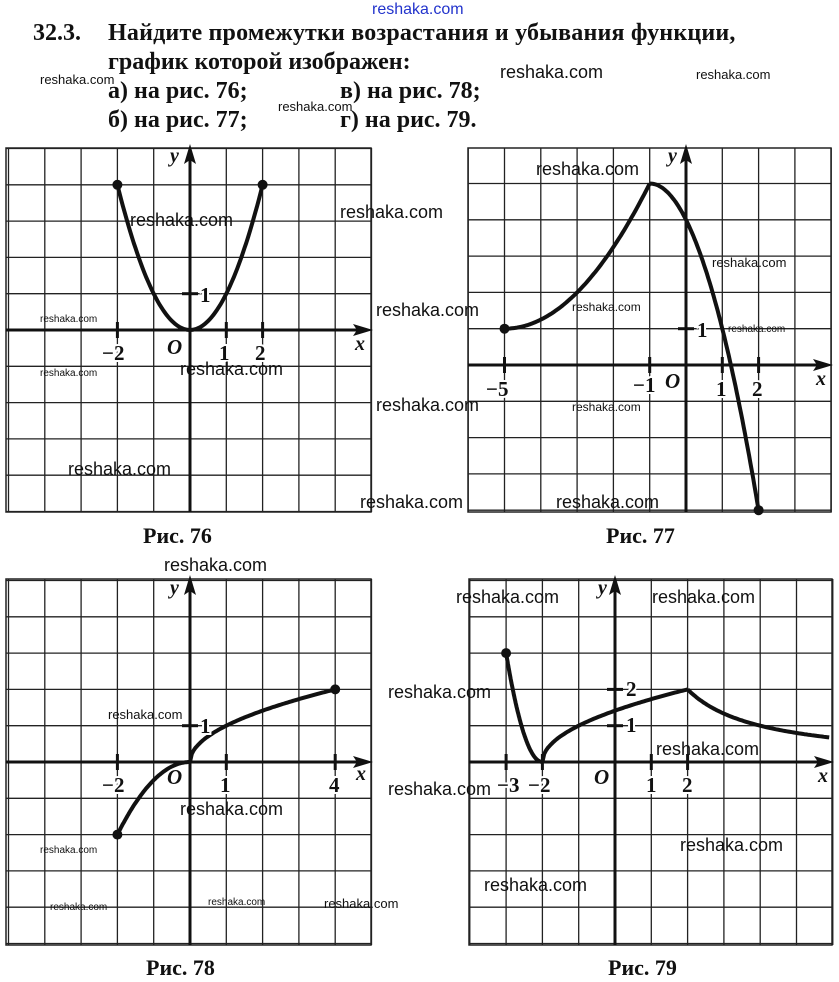 Image resolution: width=839 pixels, height=982 pixels. What do you see at coordinates (418, 9) in the screenshot?
I see `watermark-top: reshaka.com` at bounding box center [418, 9].